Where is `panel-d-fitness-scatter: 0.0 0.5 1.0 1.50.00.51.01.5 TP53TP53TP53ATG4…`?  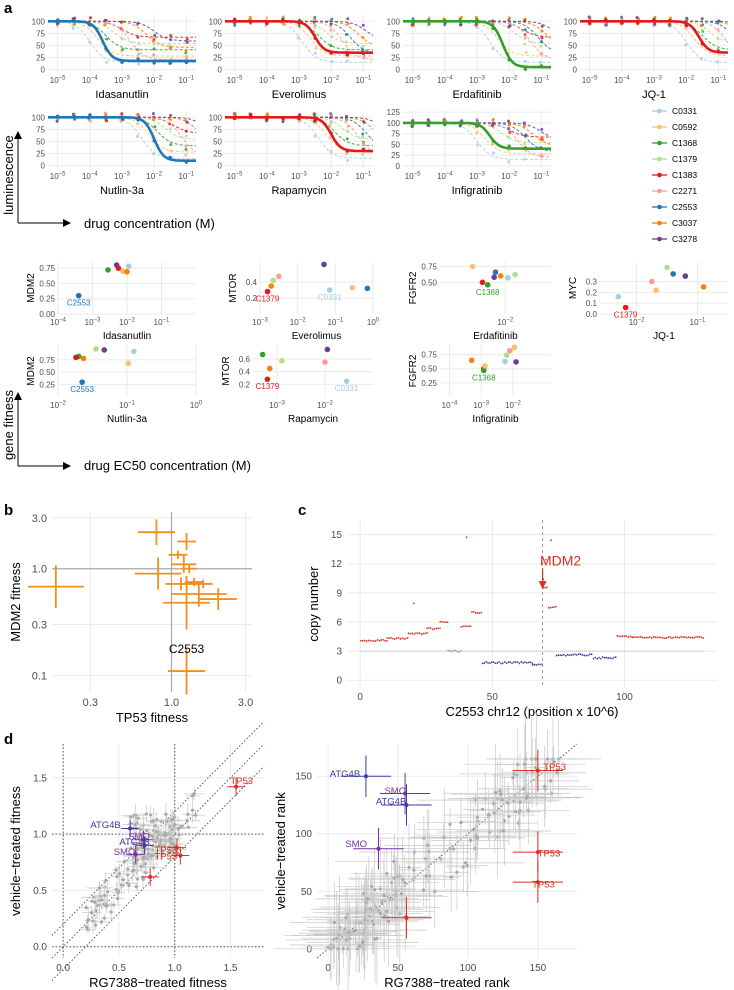 panel-d-fitness-scatter: 0.0 0.5 1.0 1.50.00.51.01.5 TP53TP53TP53ATG4… is located at coordinates (136, 855).